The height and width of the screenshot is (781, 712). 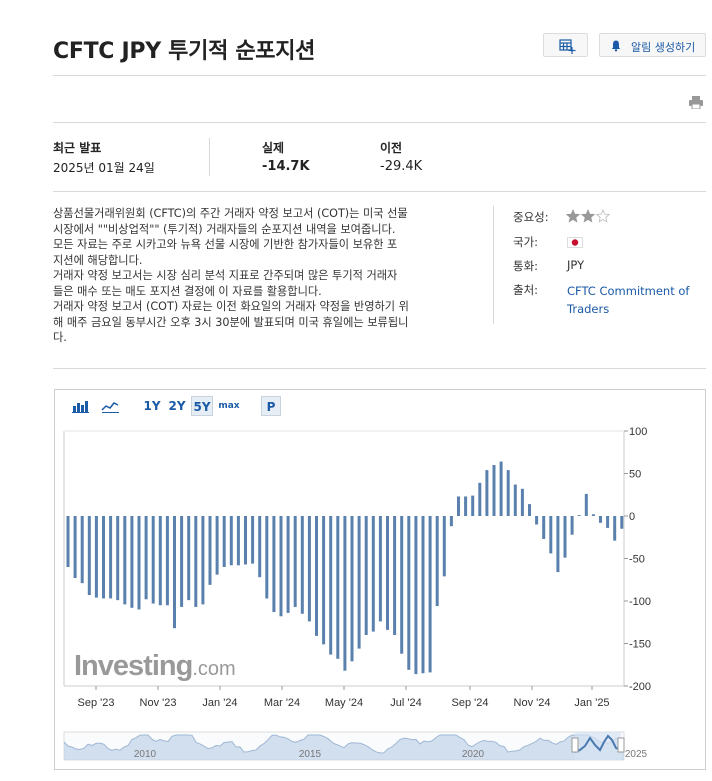 I want to click on source-link: CFTC Commitment of Traders, so click(x=628, y=300).